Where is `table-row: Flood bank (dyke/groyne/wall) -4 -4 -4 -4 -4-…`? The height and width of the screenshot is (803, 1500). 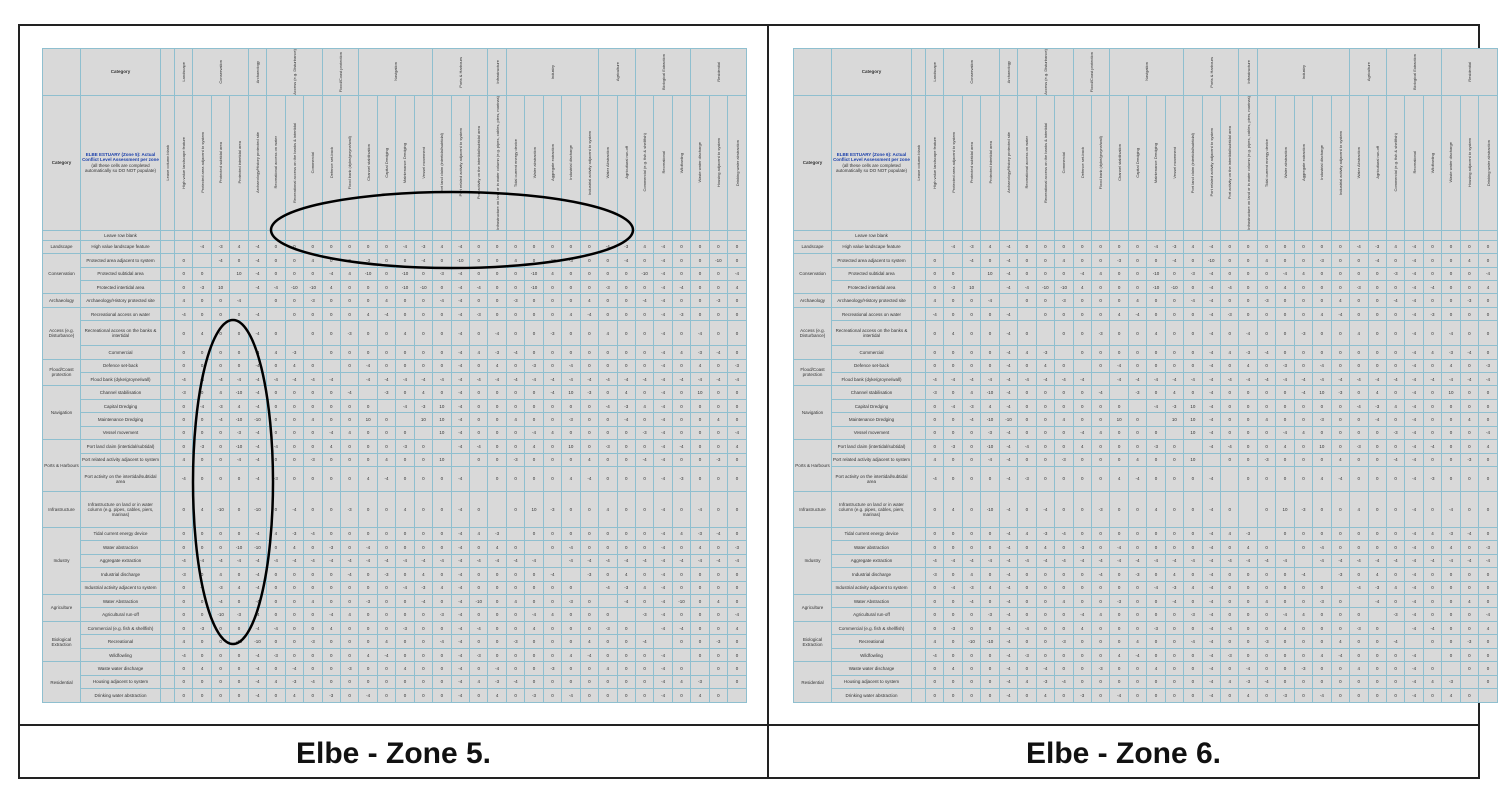 table-row: Flood bank (dyke/groyne/wall) -4 -4 -4 -4 -4-… is located at coordinates (1146, 379).